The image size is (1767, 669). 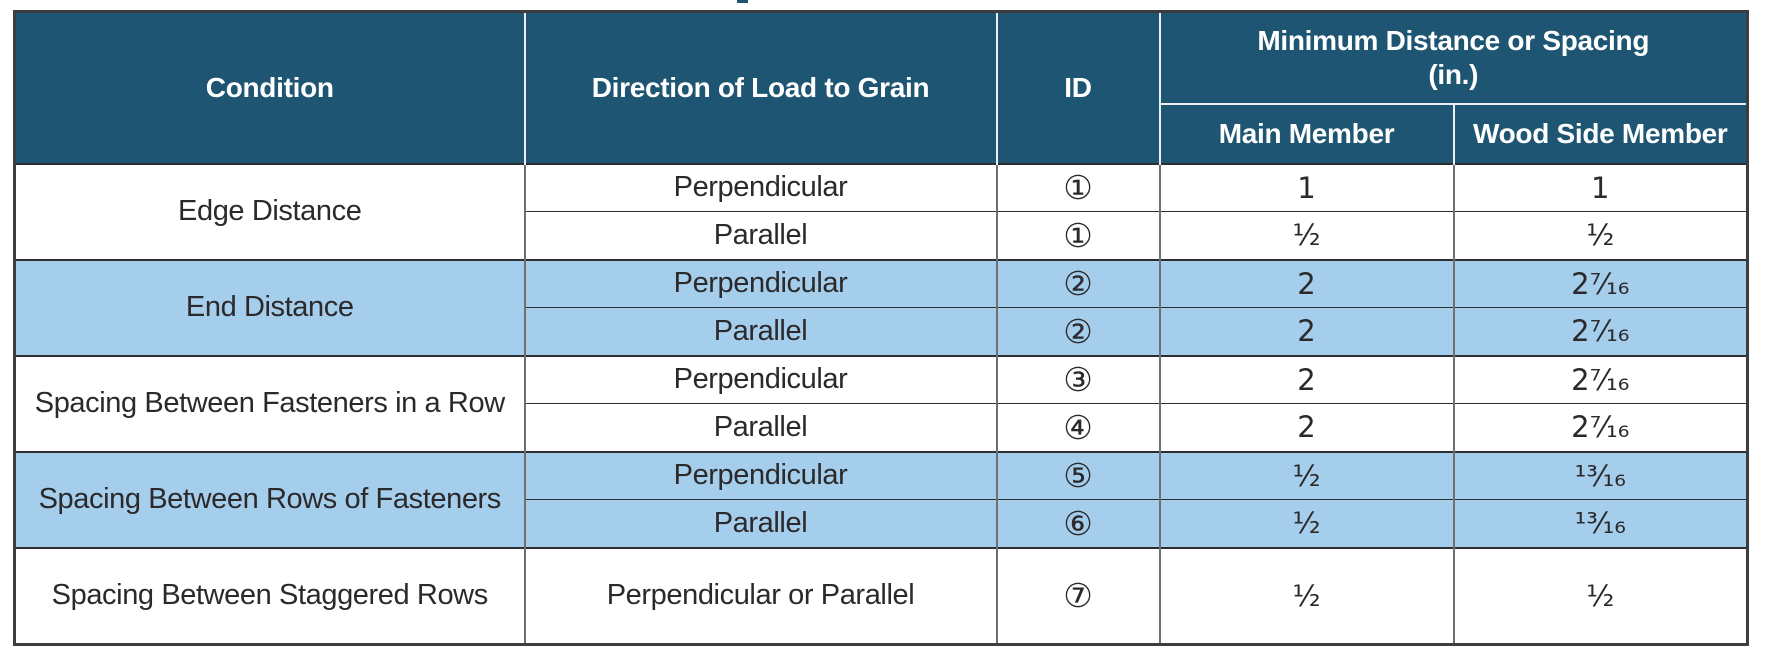 I want to click on table-row: End Distance Perpendicular ② 2 2⁷⁄₁₆, so click(x=881, y=307).